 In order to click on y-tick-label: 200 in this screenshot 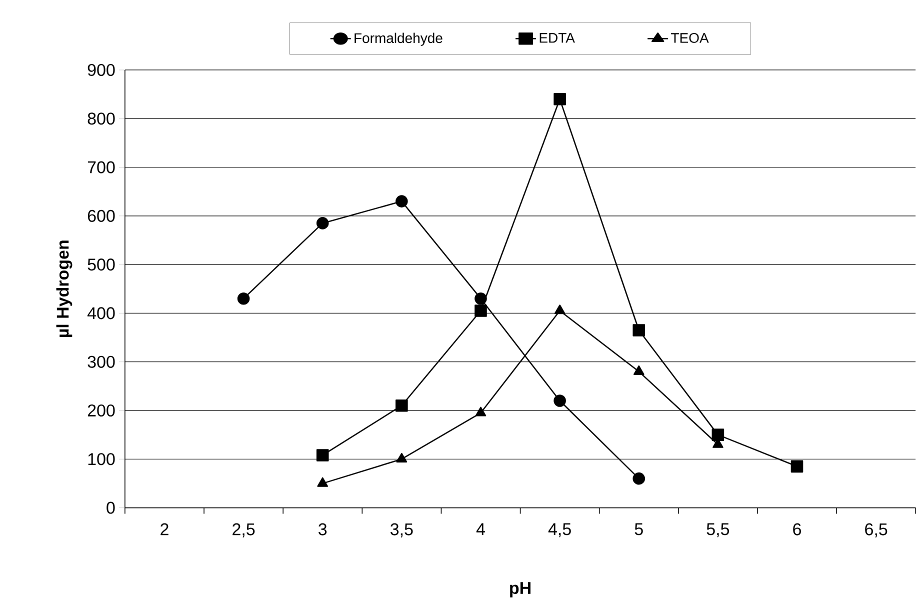, I will do `click(101, 410)`.